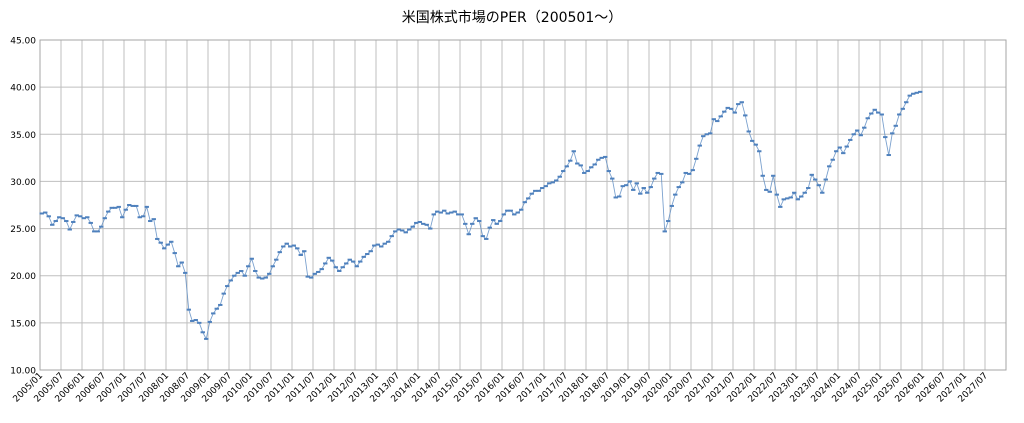  I want to click on y-tick-label: 40.00, so click(23, 89).